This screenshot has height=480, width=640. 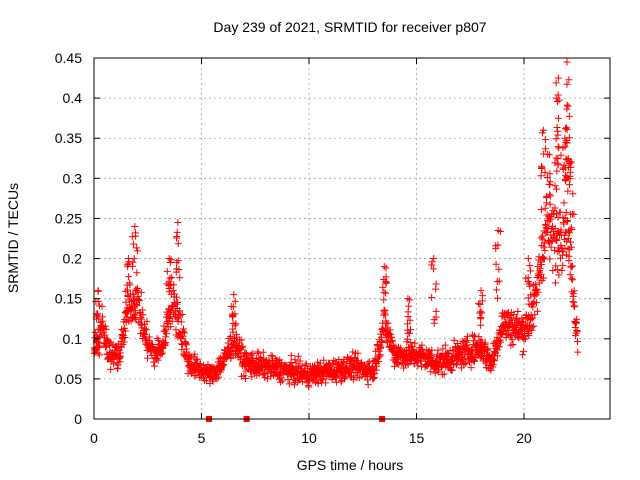 I want to click on y-tick-label: 0.4, so click(x=73, y=98).